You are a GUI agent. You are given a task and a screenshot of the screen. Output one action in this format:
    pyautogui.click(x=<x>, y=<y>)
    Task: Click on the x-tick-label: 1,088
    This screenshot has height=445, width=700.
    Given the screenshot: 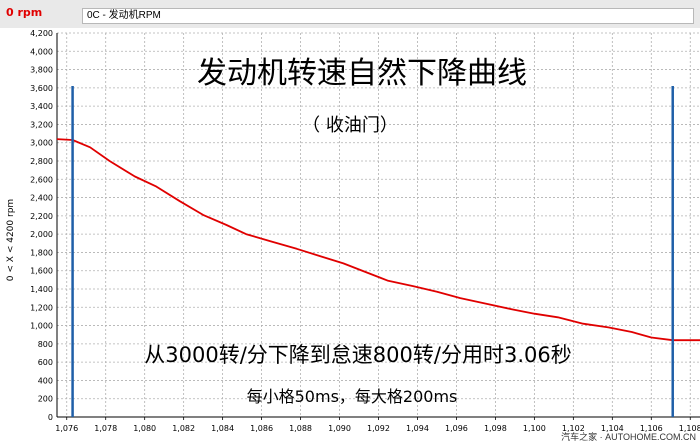 What is the action you would take?
    pyautogui.click(x=300, y=428)
    